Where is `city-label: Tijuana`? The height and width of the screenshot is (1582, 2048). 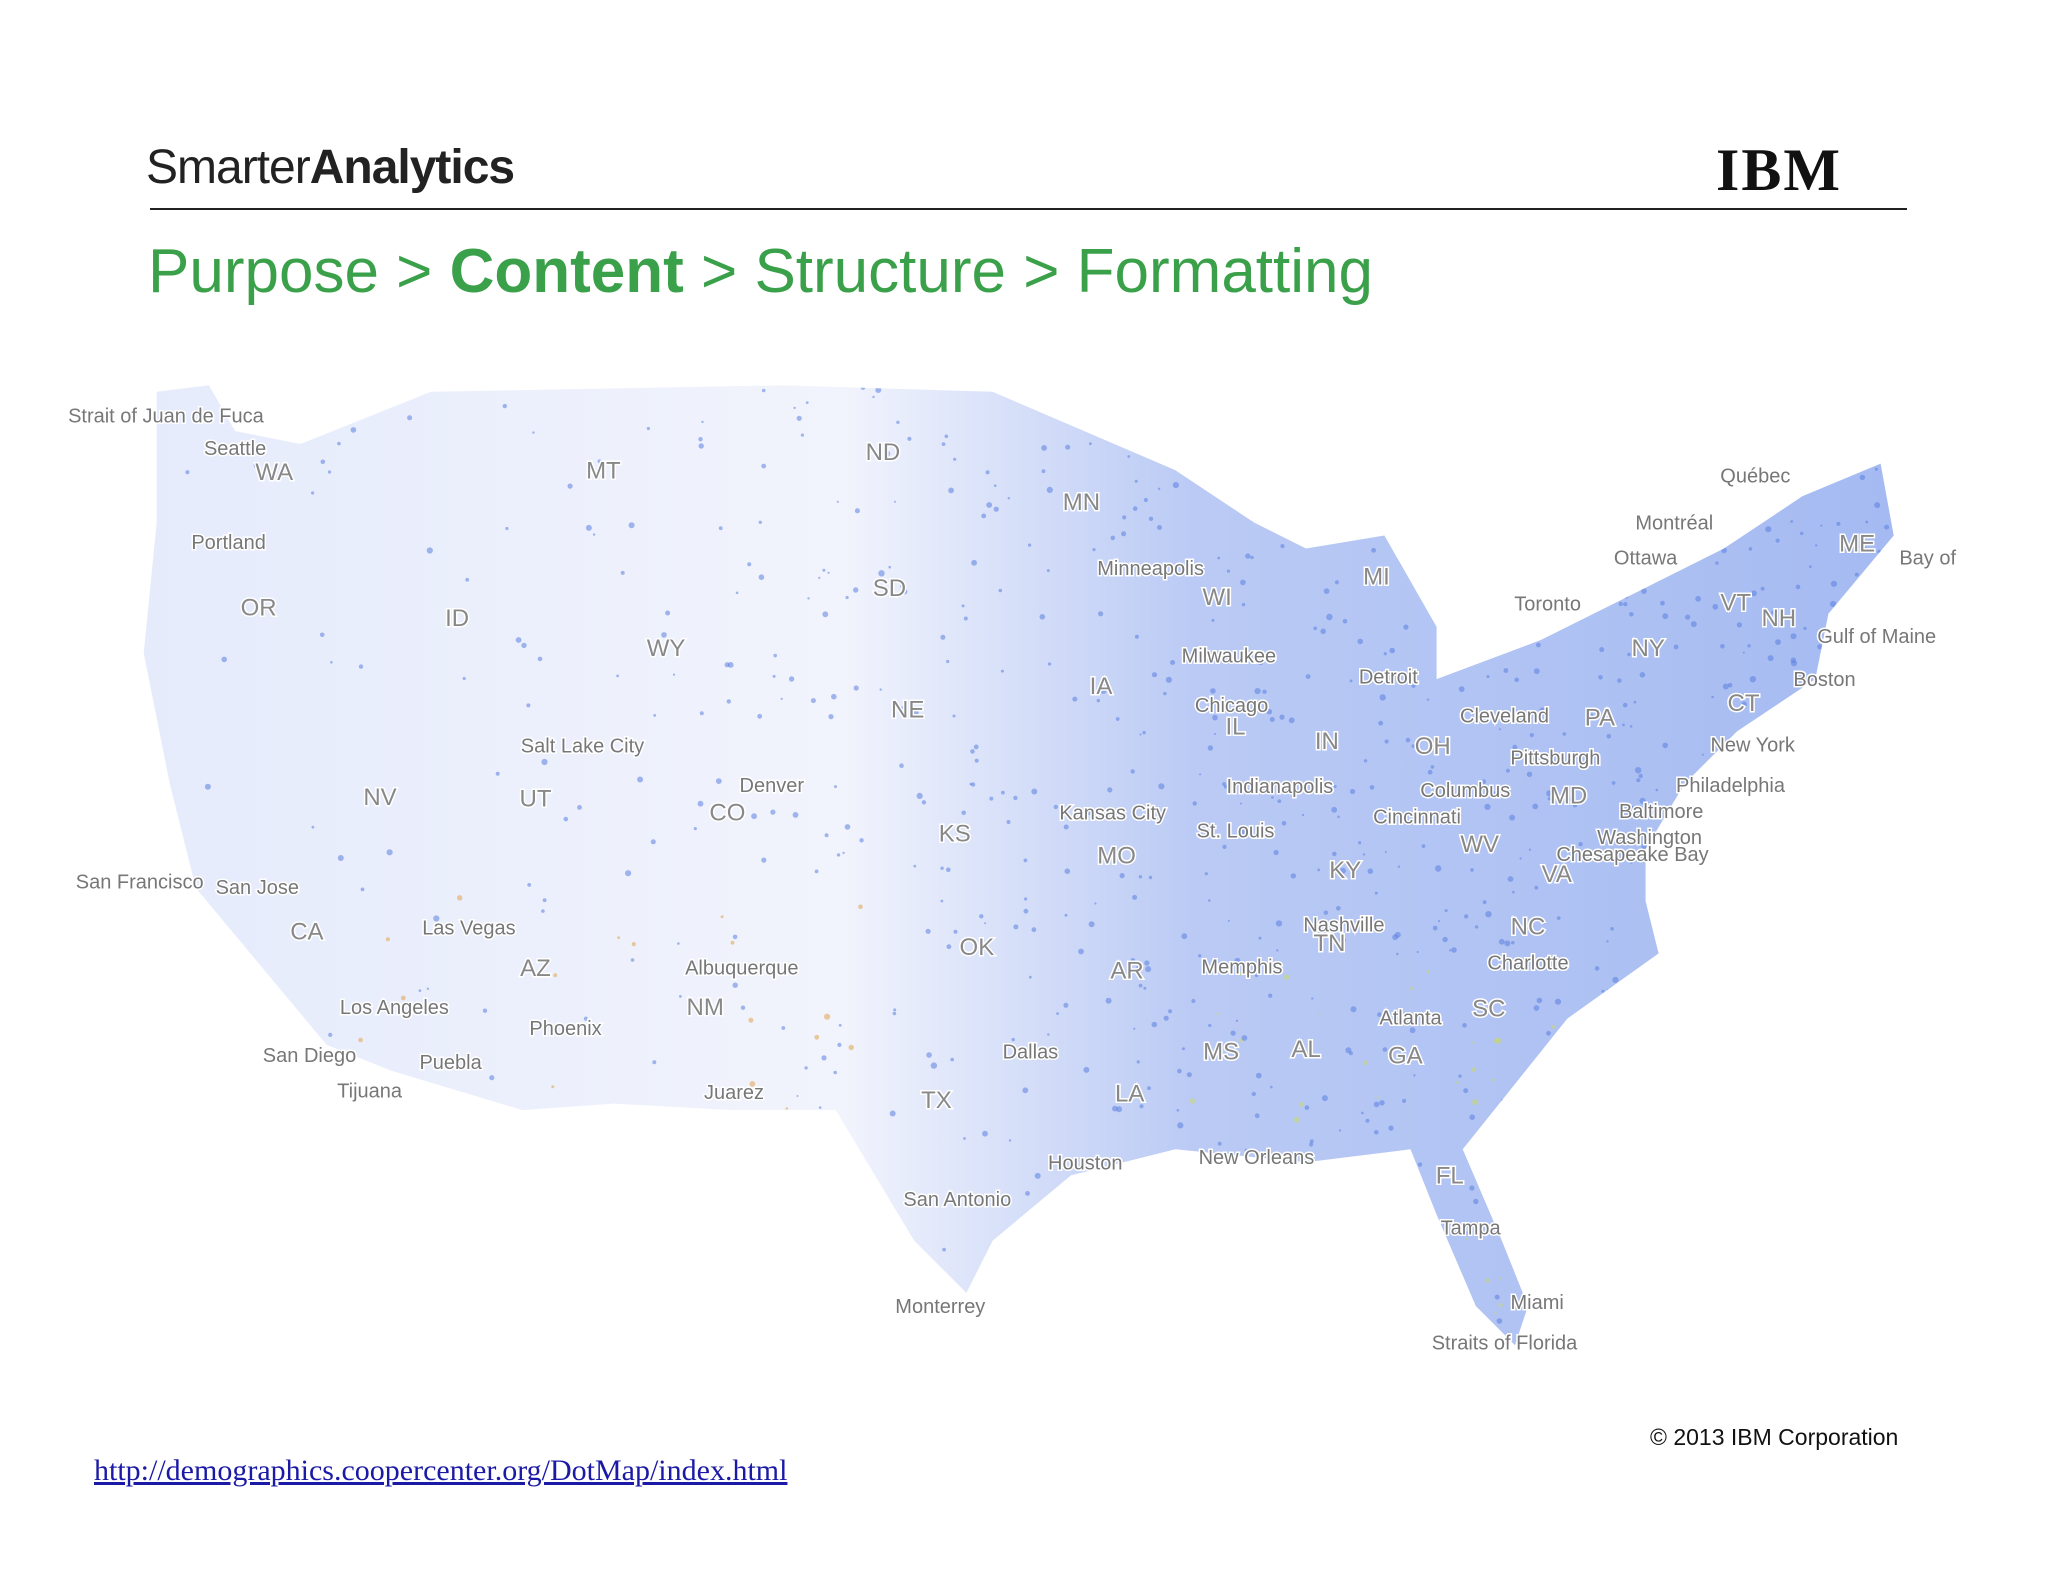
city-label: Tijuana is located at coordinates (370, 1092).